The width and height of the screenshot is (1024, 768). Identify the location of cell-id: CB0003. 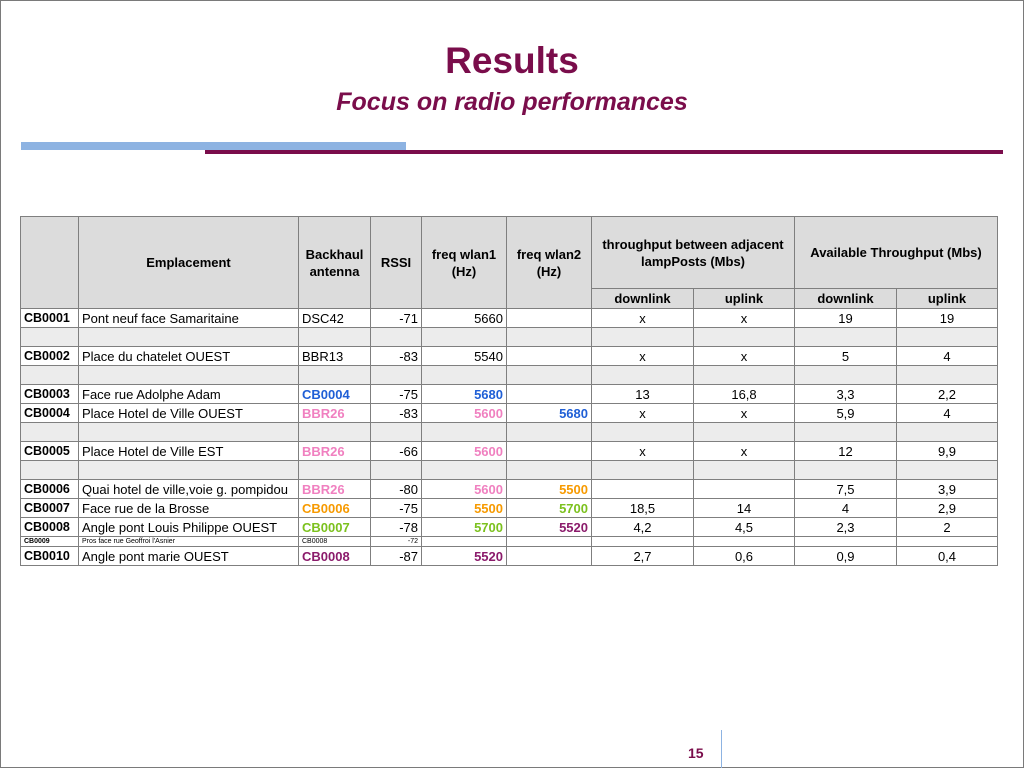
(49, 394).